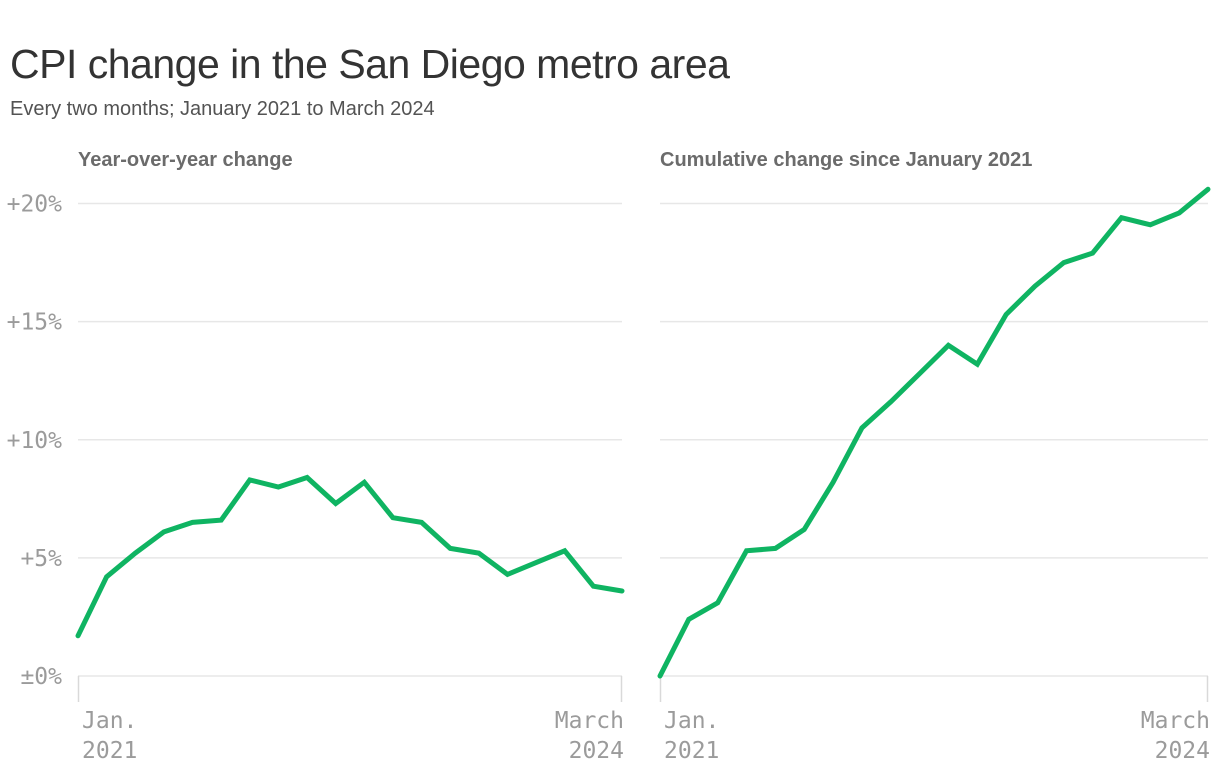 This screenshot has height=780, width=1220. What do you see at coordinates (35, 441) in the screenshot?
I see `y-axis-label: +10%` at bounding box center [35, 441].